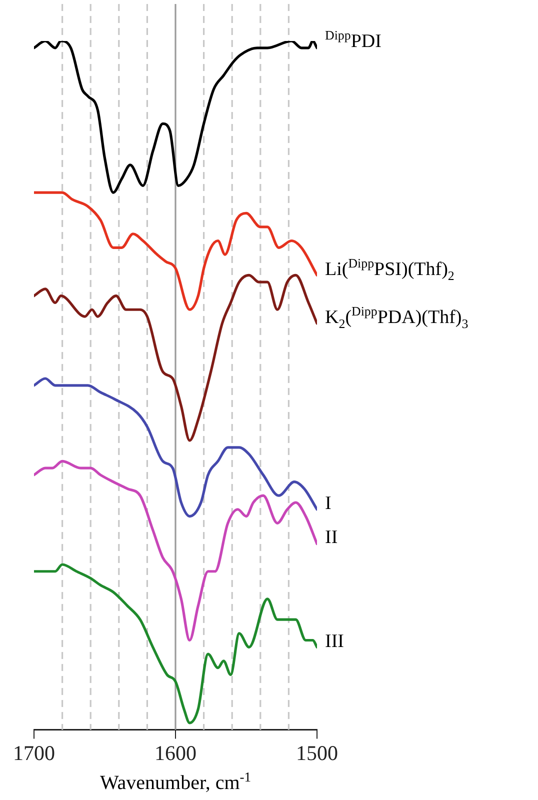  I want to click on x-axis-title: Wavenumber, cm$^{-1}$, so click(176, 782).